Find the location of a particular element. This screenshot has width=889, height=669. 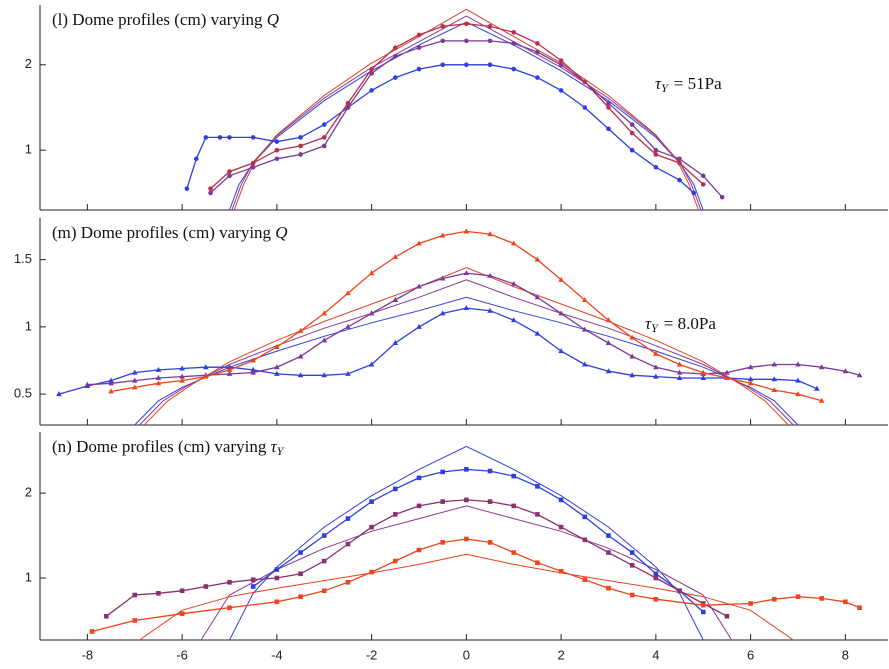

title-text: (n) Dome profiles (cm) varying is located at coordinates (159, 446).